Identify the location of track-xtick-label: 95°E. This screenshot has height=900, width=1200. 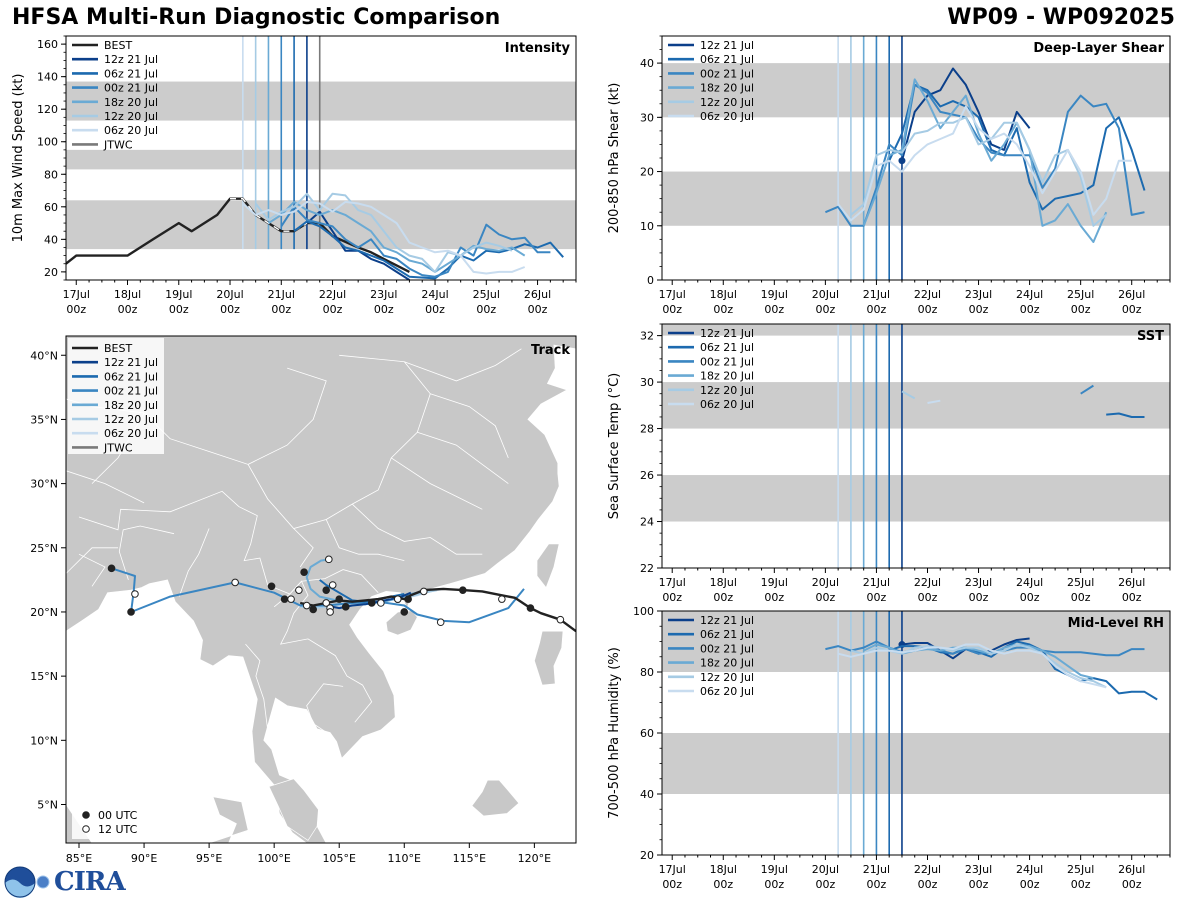
(209, 858).